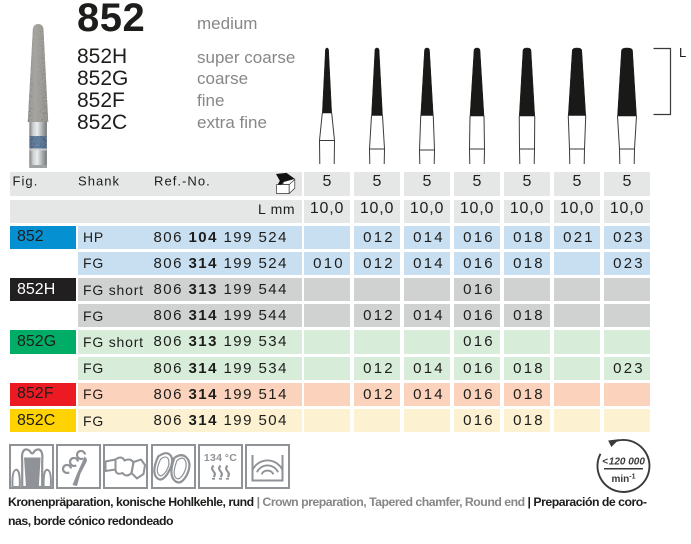  Describe the element at coordinates (682, 52) in the screenshot. I see `svg-text: L` at that location.